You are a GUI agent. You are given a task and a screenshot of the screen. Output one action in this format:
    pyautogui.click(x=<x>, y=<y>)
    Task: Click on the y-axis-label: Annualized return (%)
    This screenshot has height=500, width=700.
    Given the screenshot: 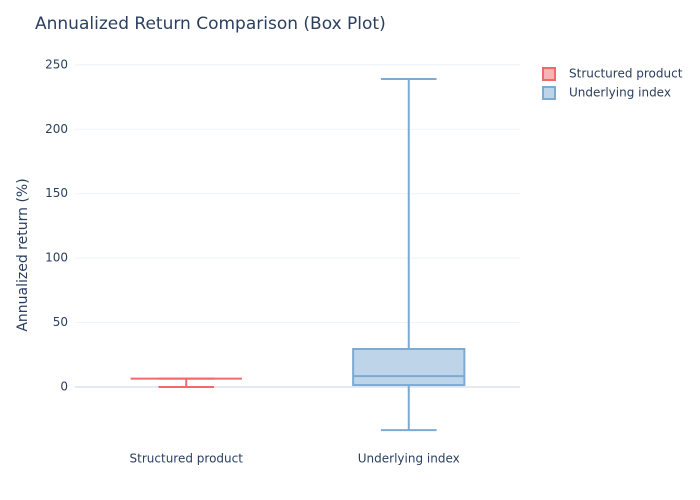 What is the action you would take?
    pyautogui.click(x=23, y=254)
    